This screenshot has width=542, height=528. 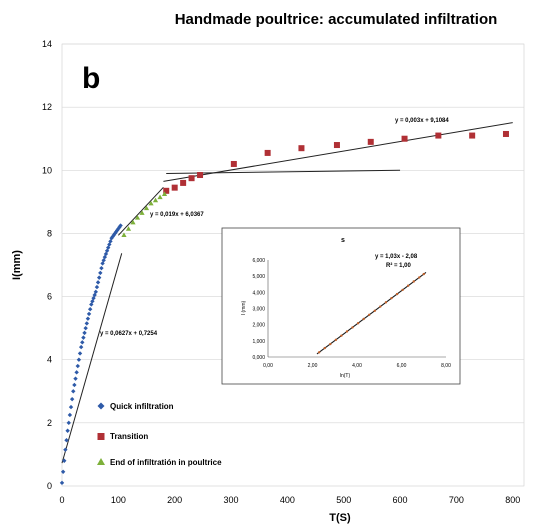 What do you see at coordinates (399, 265) in the screenshot?
I see `inset-r2: R² = 1,00` at bounding box center [399, 265].